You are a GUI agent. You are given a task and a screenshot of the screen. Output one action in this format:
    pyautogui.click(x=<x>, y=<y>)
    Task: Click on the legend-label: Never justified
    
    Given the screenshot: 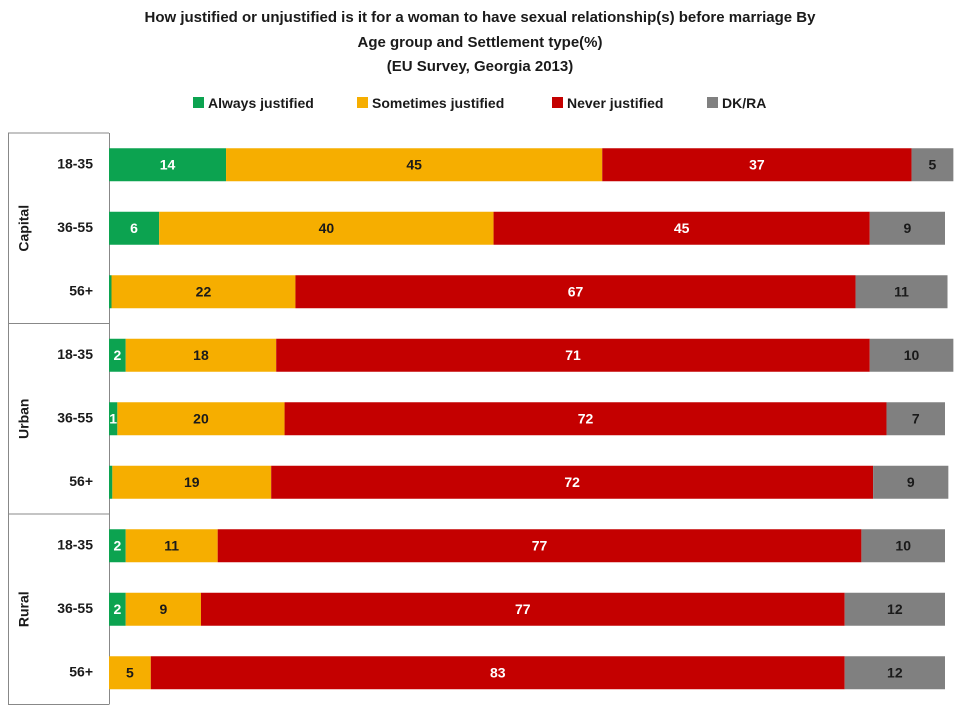 What is the action you would take?
    pyautogui.click(x=615, y=103)
    